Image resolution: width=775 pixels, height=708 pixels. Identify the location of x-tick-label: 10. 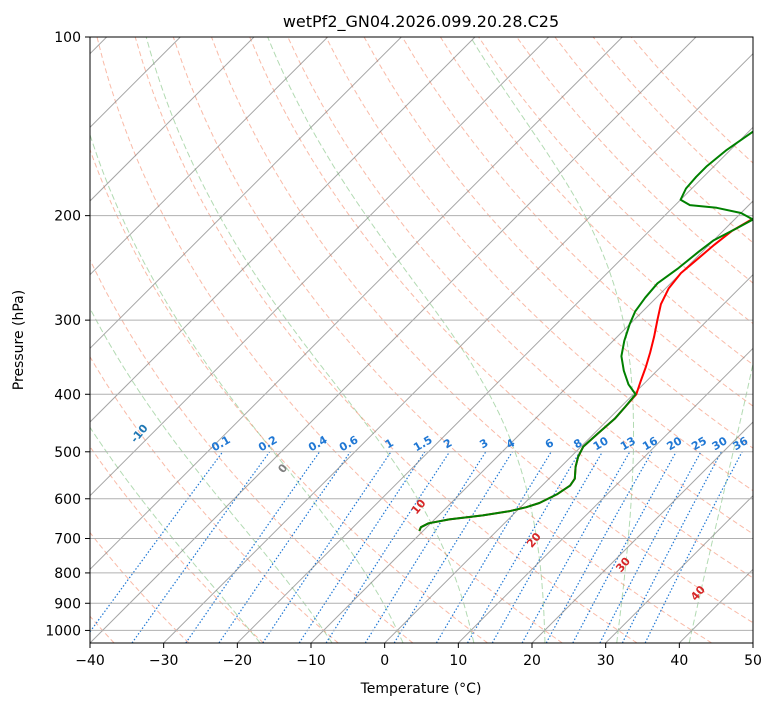
(458, 661).